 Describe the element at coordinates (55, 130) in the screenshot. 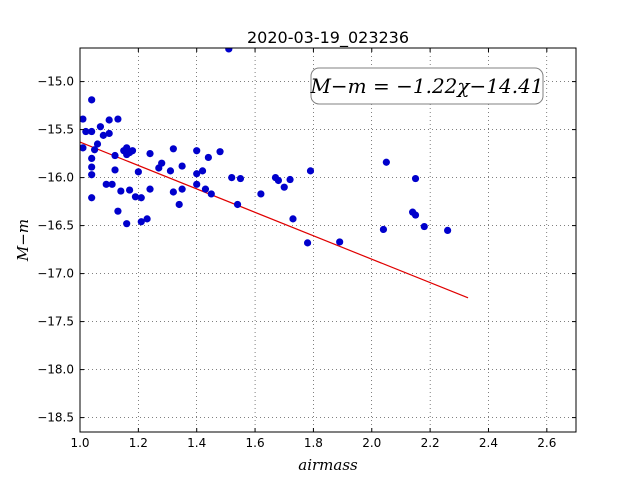

I see `y-tick-label: −15.5` at that location.